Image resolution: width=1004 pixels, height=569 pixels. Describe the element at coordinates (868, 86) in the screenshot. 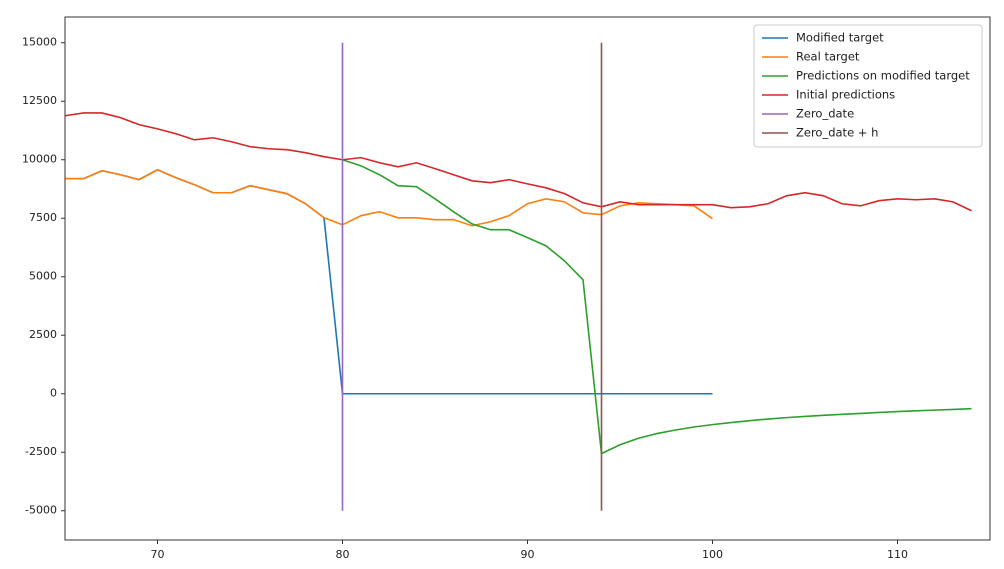

I see `legend-box` at that location.